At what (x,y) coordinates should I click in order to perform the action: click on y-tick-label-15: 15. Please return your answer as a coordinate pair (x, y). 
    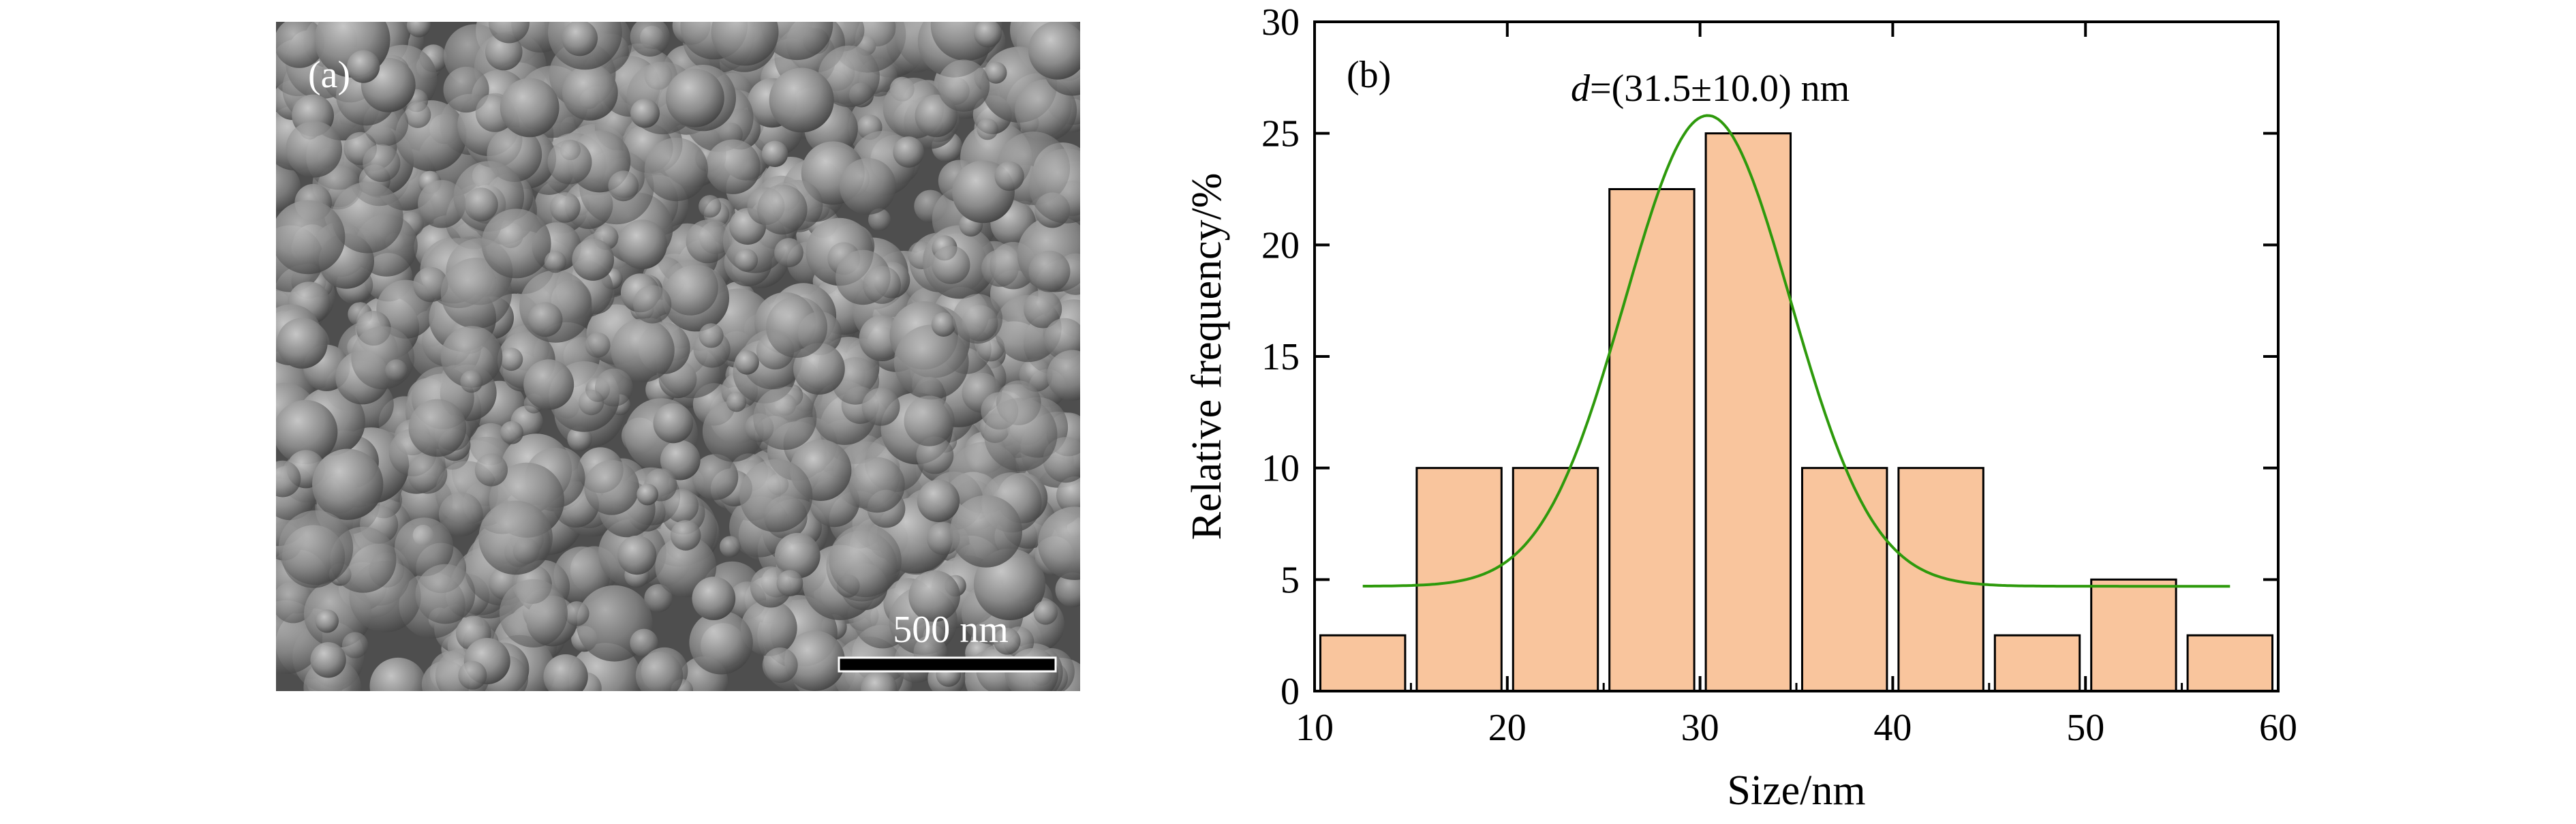
    Looking at the image, I should click on (1280, 357).